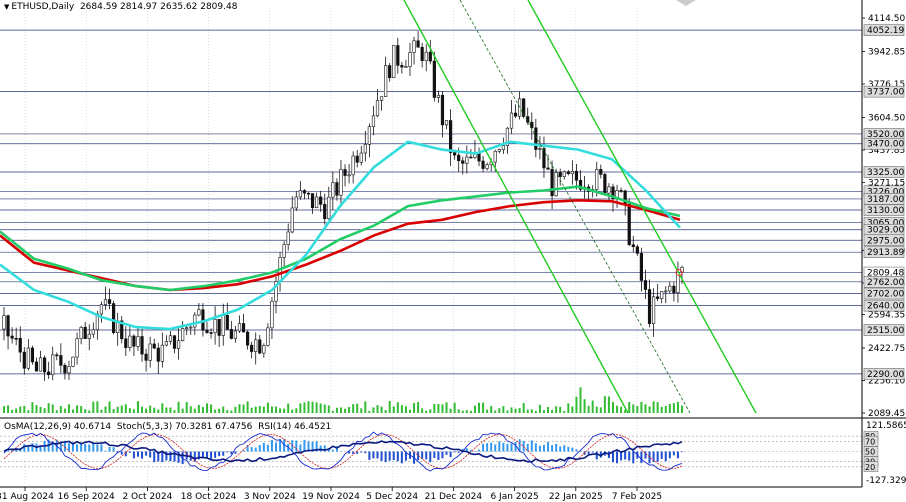  I want to click on price-level-label: 2640.00, so click(885, 307).